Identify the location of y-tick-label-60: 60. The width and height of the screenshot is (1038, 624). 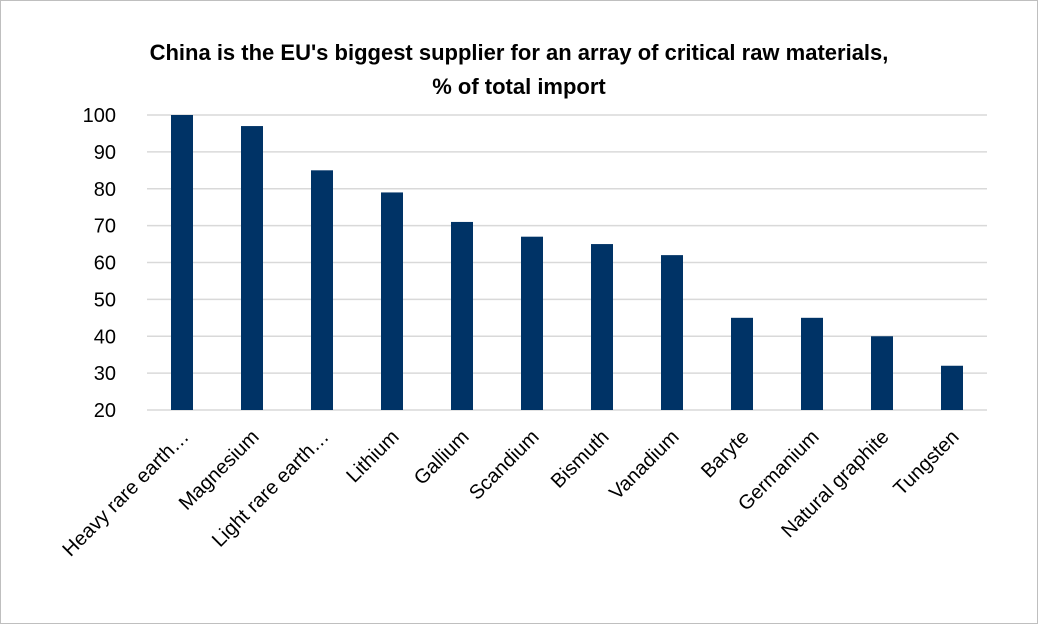
(105, 264).